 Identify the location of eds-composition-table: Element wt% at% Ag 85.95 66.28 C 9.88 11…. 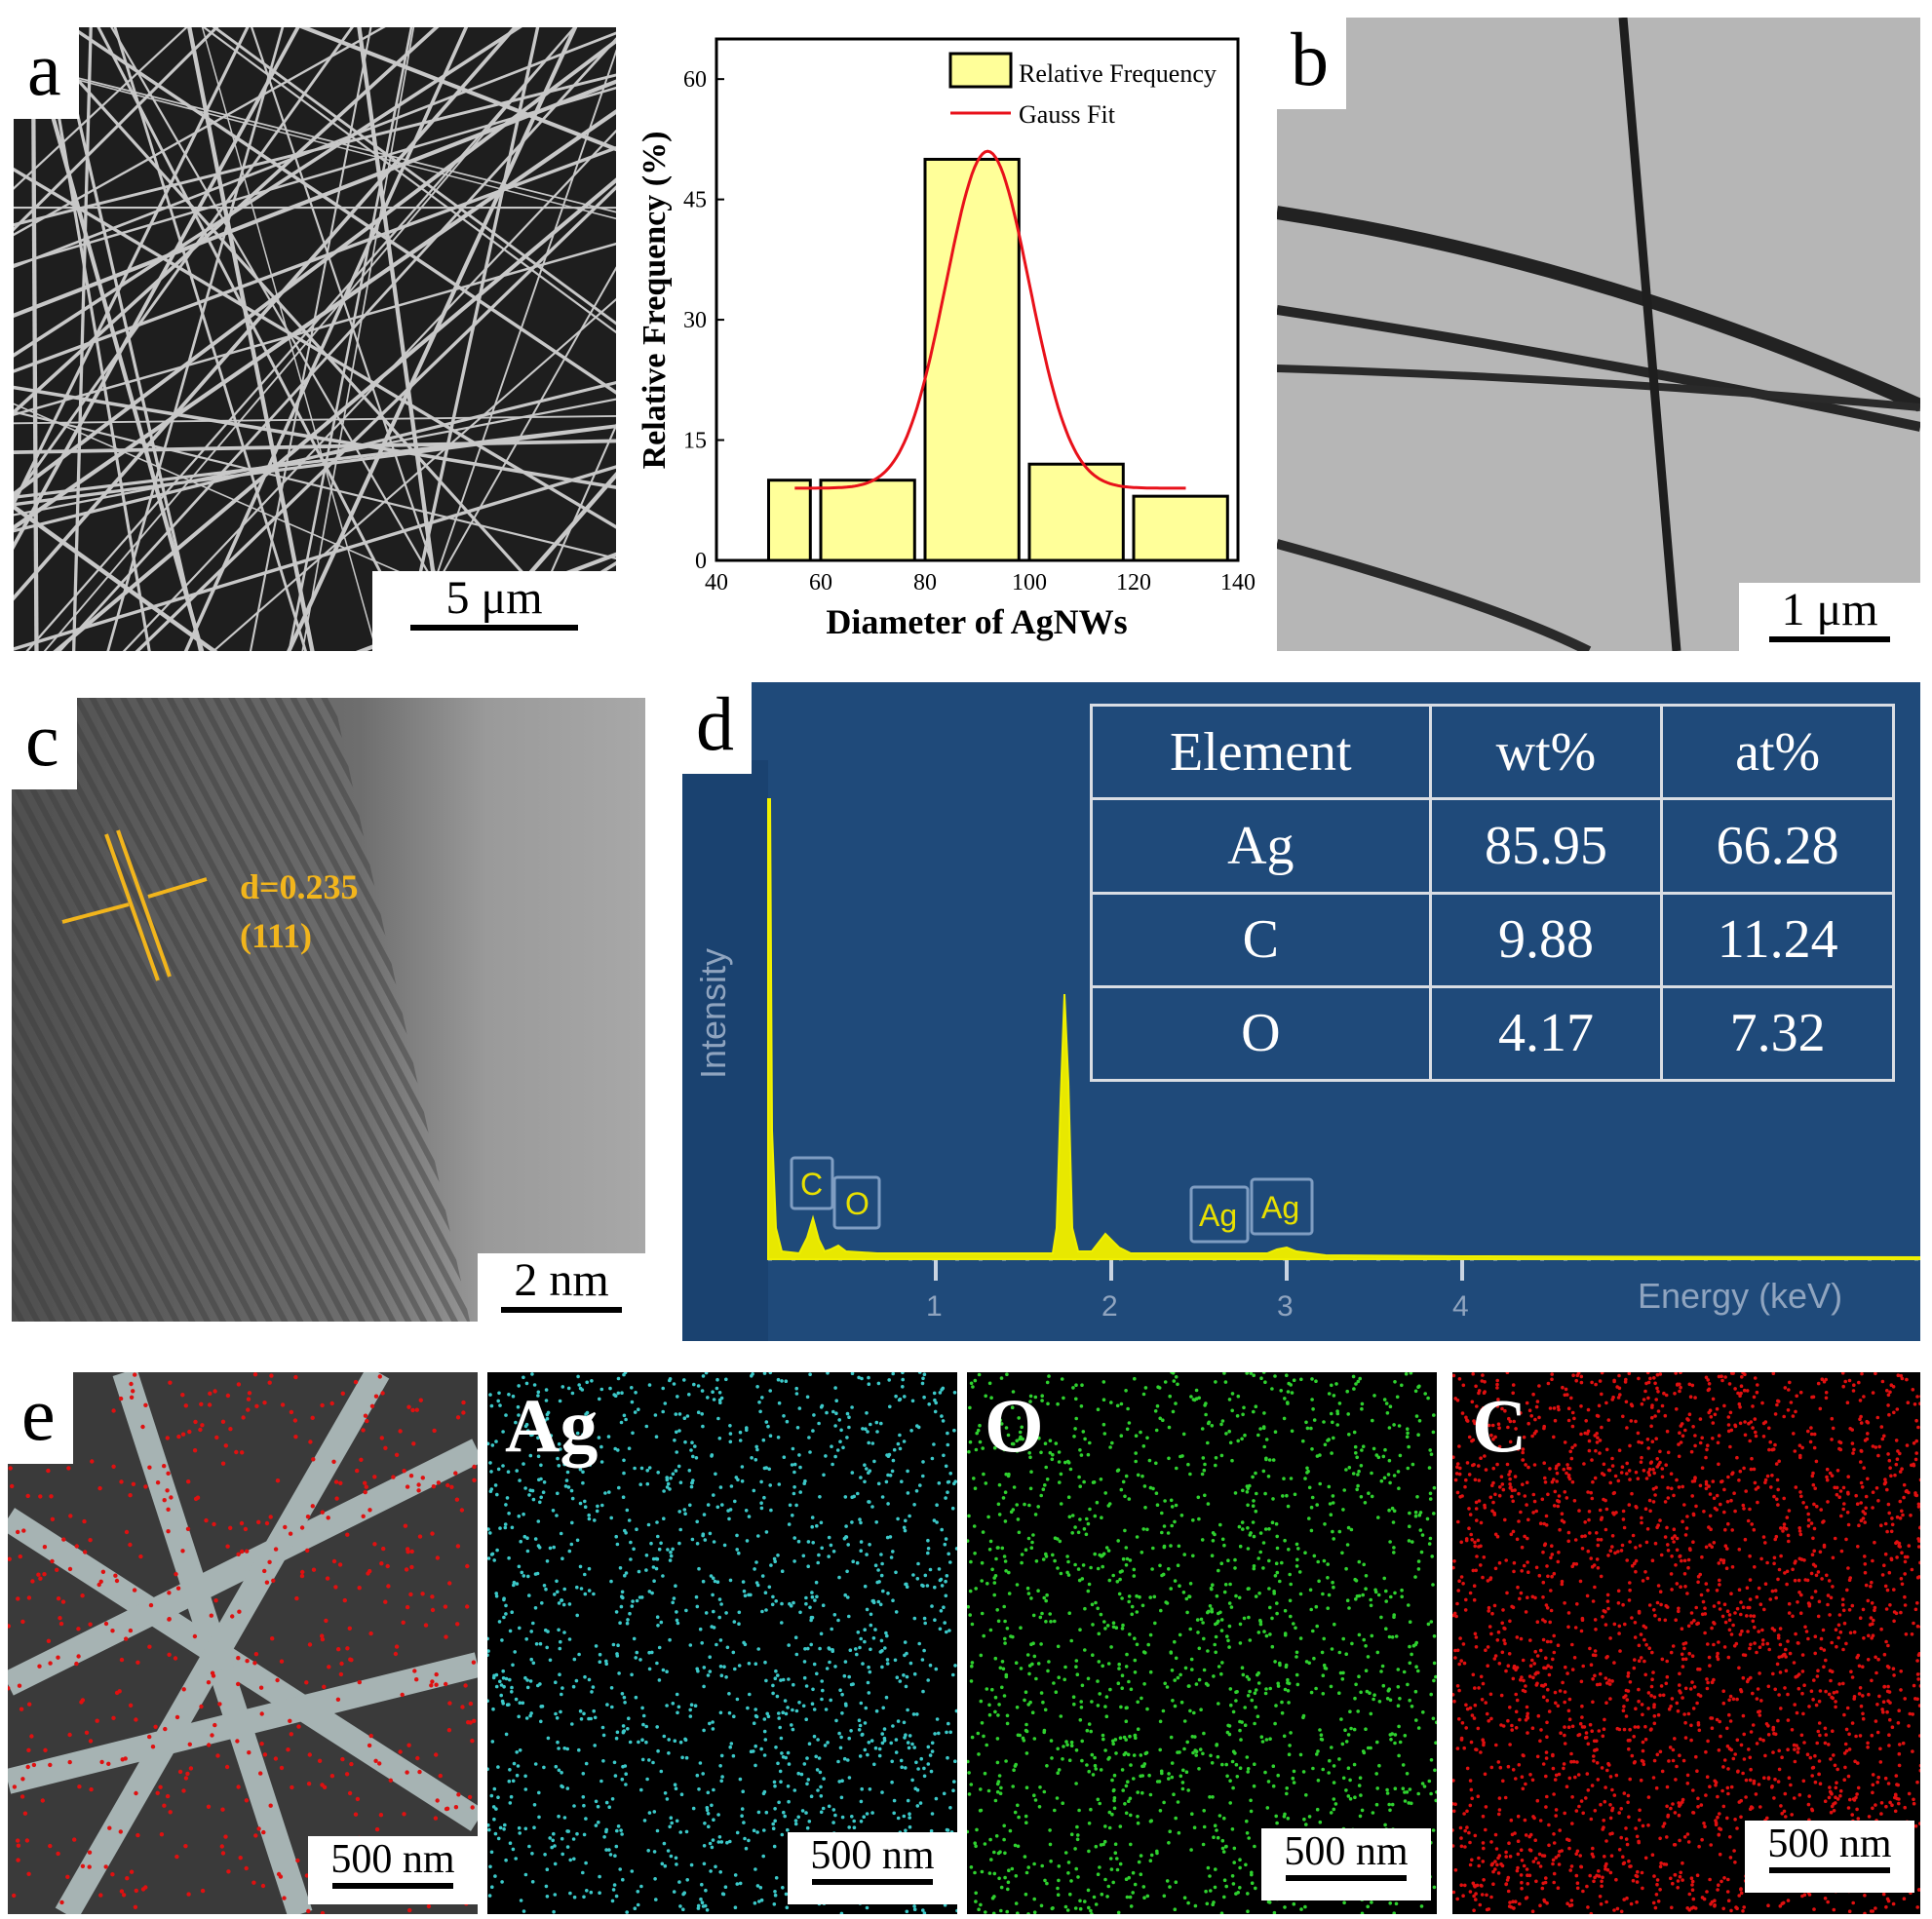
(1492, 893).